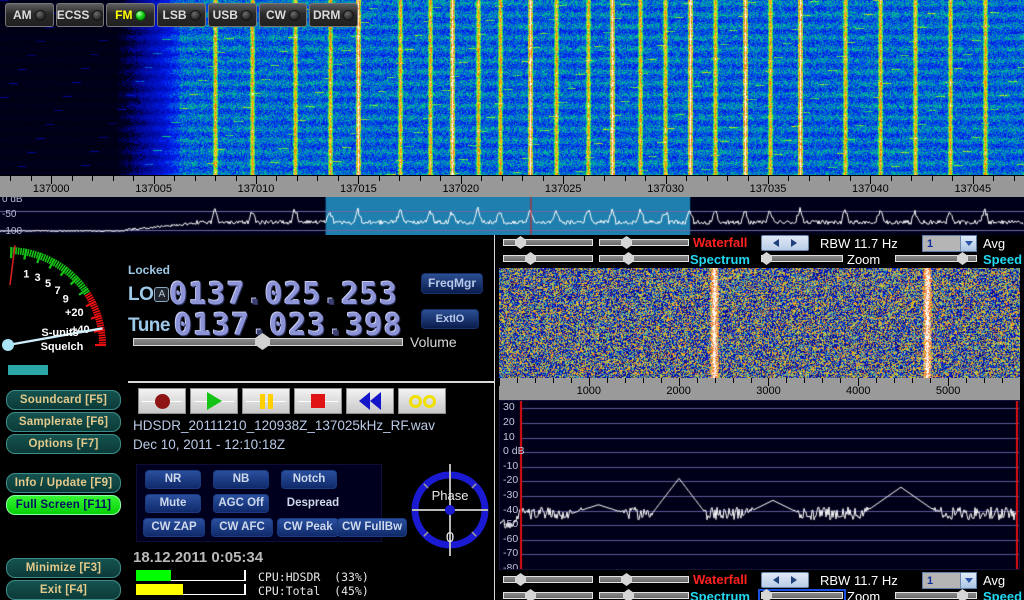  I want to click on mode-button-drm: DRM, so click(334, 15).